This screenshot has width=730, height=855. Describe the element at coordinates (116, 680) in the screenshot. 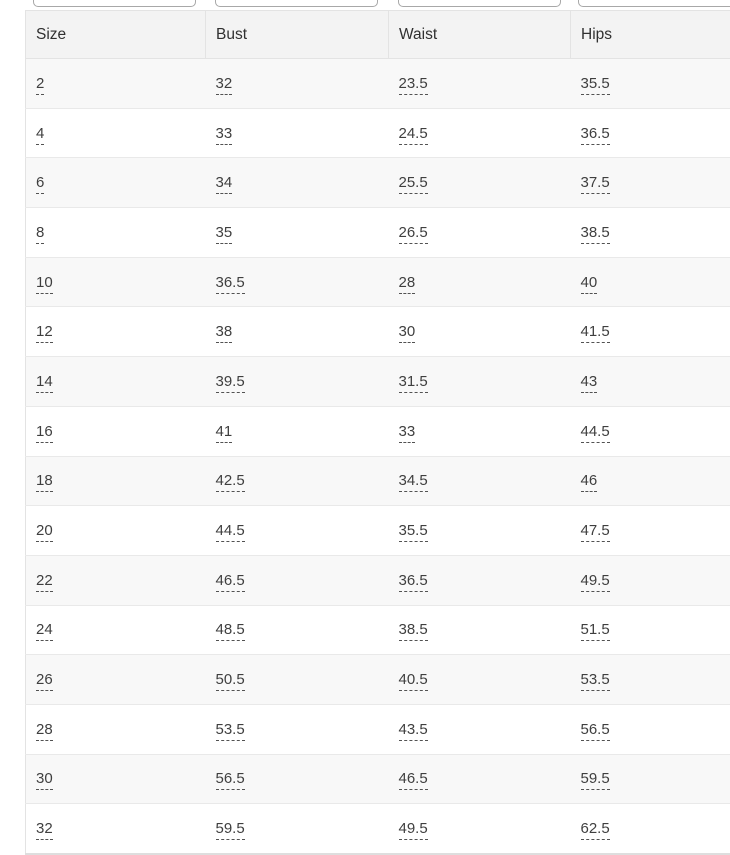

I see `table-cell-size: 26` at that location.